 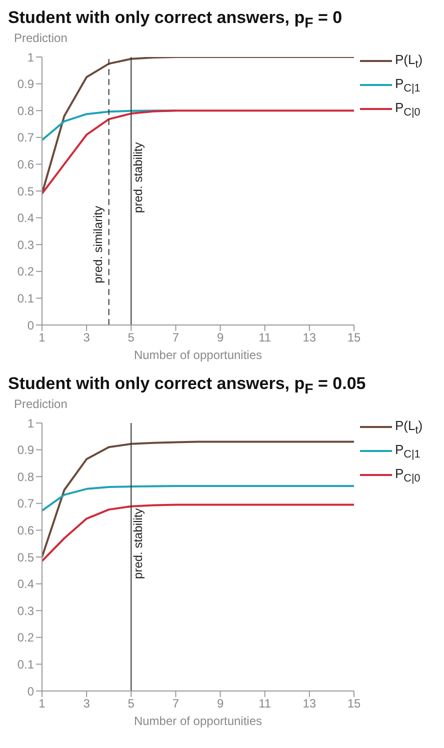 I want to click on chart-title: Student with only correct answers, p$_{F}$ = 0, so click(x=176, y=20).